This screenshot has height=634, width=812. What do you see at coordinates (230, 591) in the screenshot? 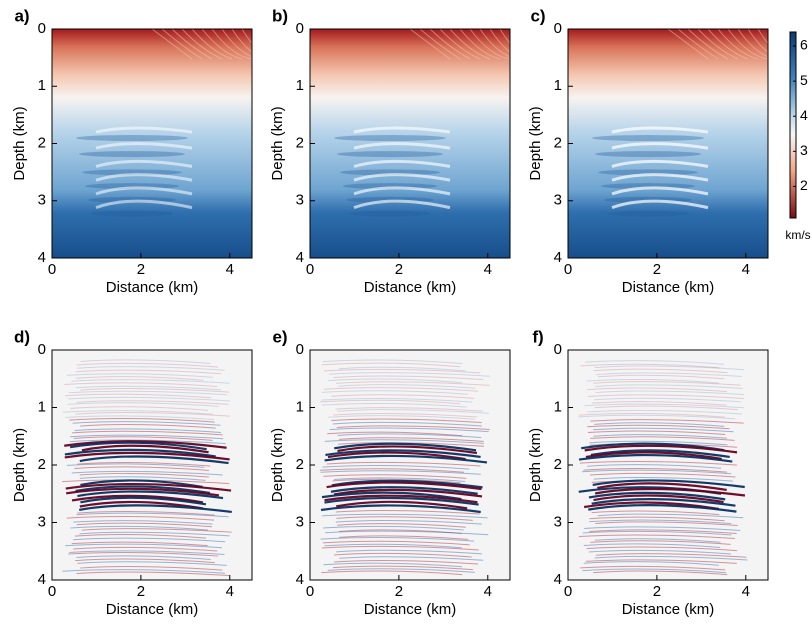
I see `x-tick-label: 4` at bounding box center [230, 591].